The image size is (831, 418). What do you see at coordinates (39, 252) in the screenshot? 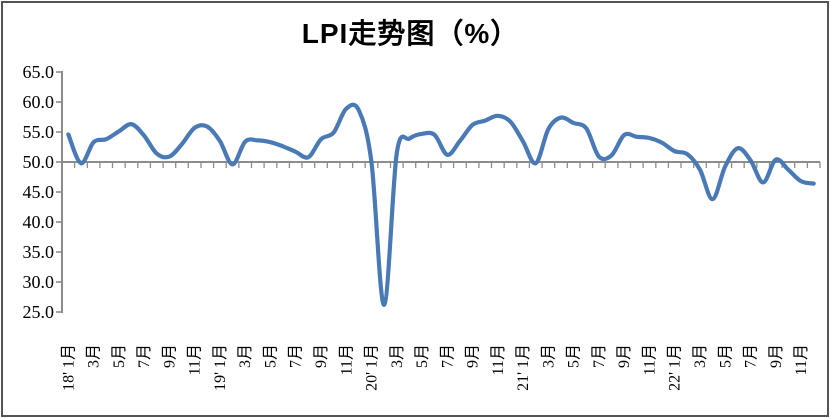
I see `y-tick-label: 35.0` at bounding box center [39, 252].